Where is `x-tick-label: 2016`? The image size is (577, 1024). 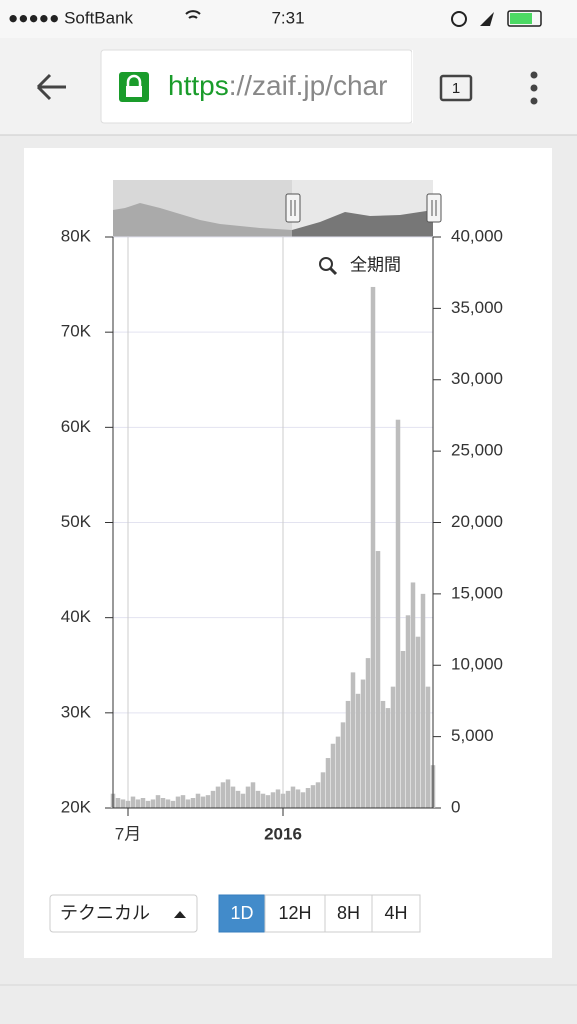
x-tick-label: 2016 is located at coordinates (283, 833).